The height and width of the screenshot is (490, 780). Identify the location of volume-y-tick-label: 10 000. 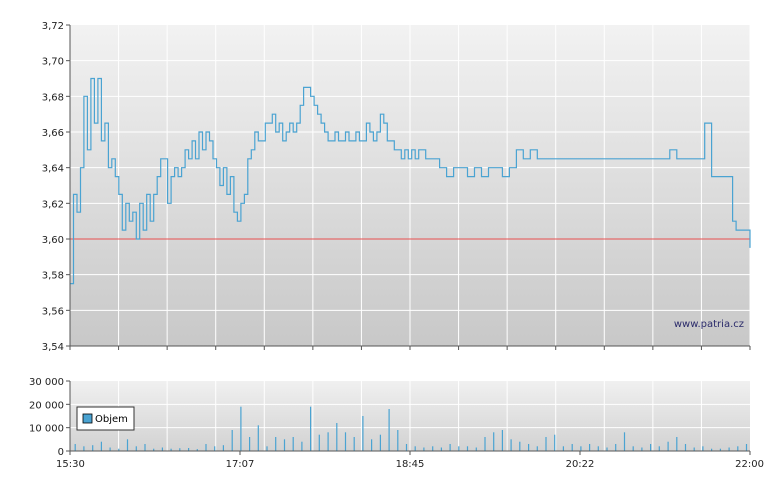
(46, 429).